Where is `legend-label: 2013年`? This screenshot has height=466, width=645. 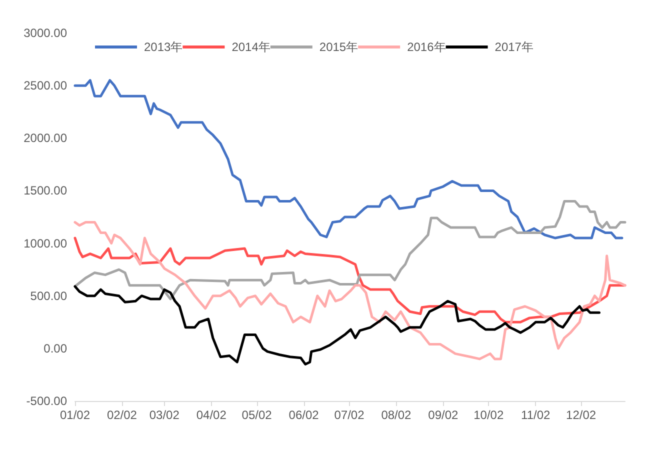
legend-label: 2013年 is located at coordinates (163, 47).